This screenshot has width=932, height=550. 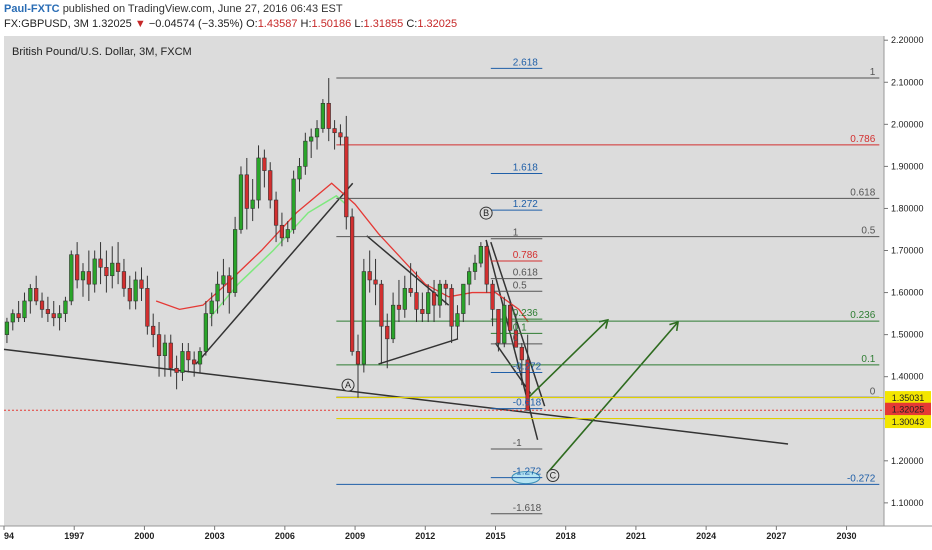 What do you see at coordinates (907, 335) in the screenshot?
I see `y-tick-label: 1.50000` at bounding box center [907, 335].